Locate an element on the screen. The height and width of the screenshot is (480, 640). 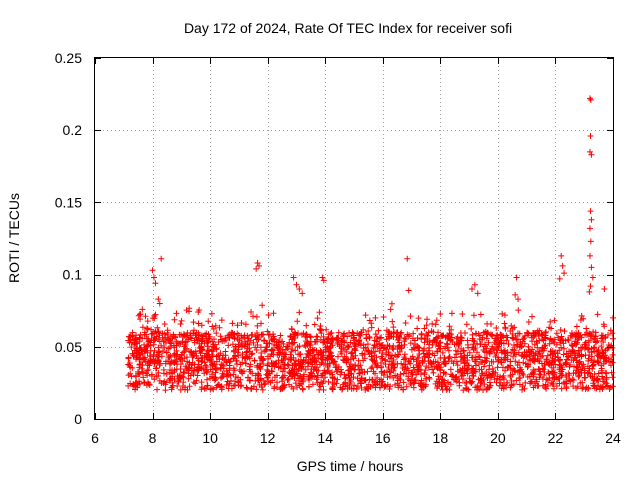
x-tick-label: 24 is located at coordinates (613, 438).